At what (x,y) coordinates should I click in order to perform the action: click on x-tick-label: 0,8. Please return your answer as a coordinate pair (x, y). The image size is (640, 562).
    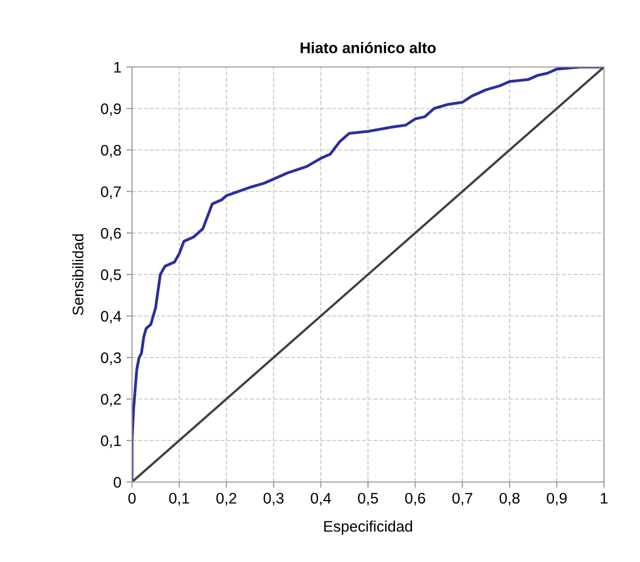
    Looking at the image, I should click on (510, 499).